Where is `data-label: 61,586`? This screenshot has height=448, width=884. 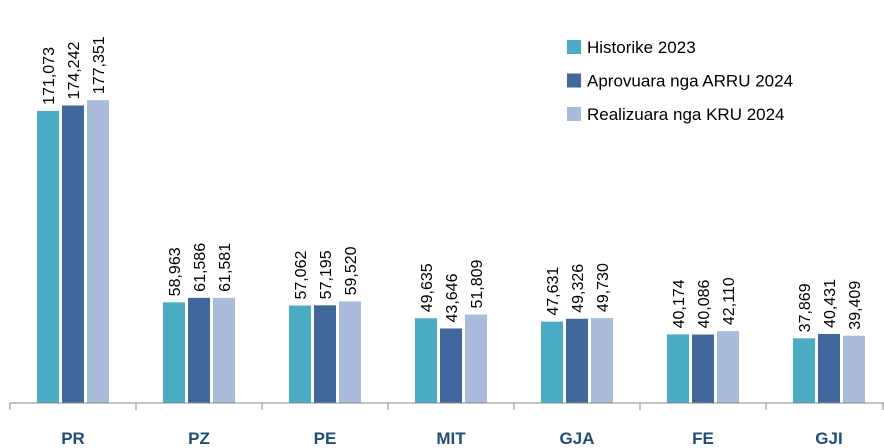 data-label: 61,586 is located at coordinates (200, 267).